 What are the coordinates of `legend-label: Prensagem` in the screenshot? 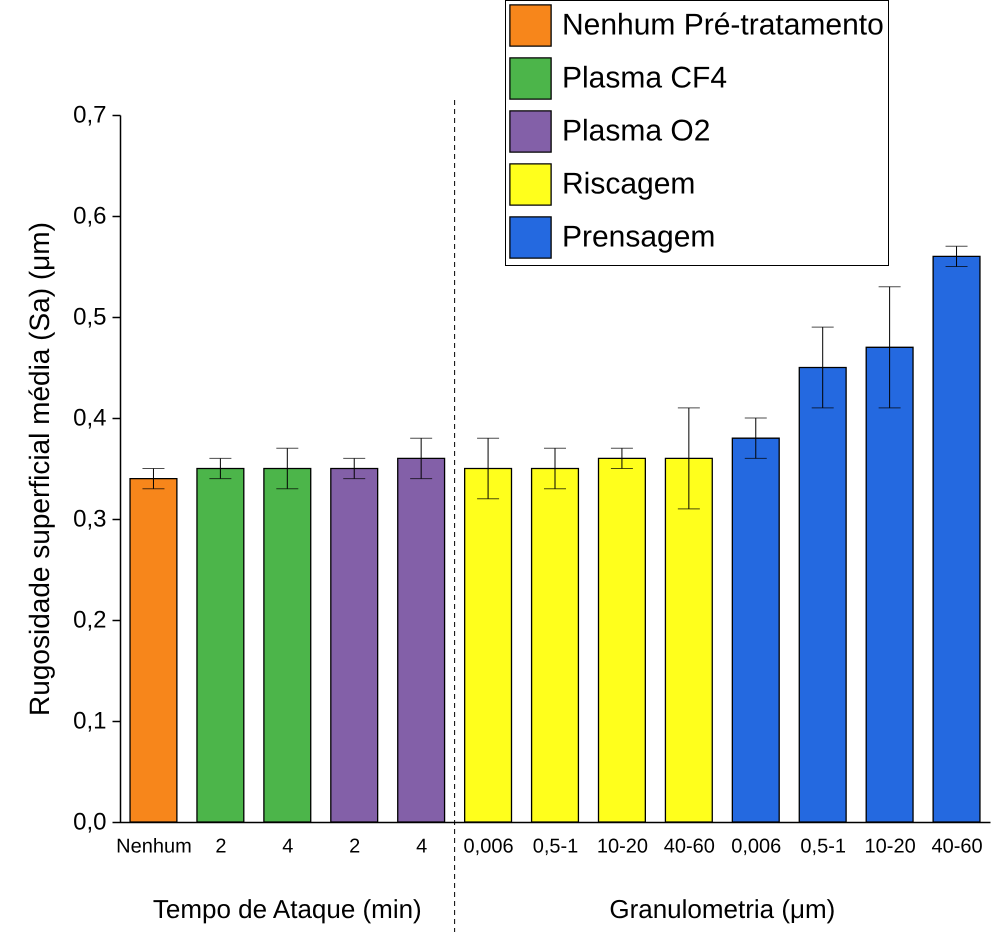 It's located at (639, 237).